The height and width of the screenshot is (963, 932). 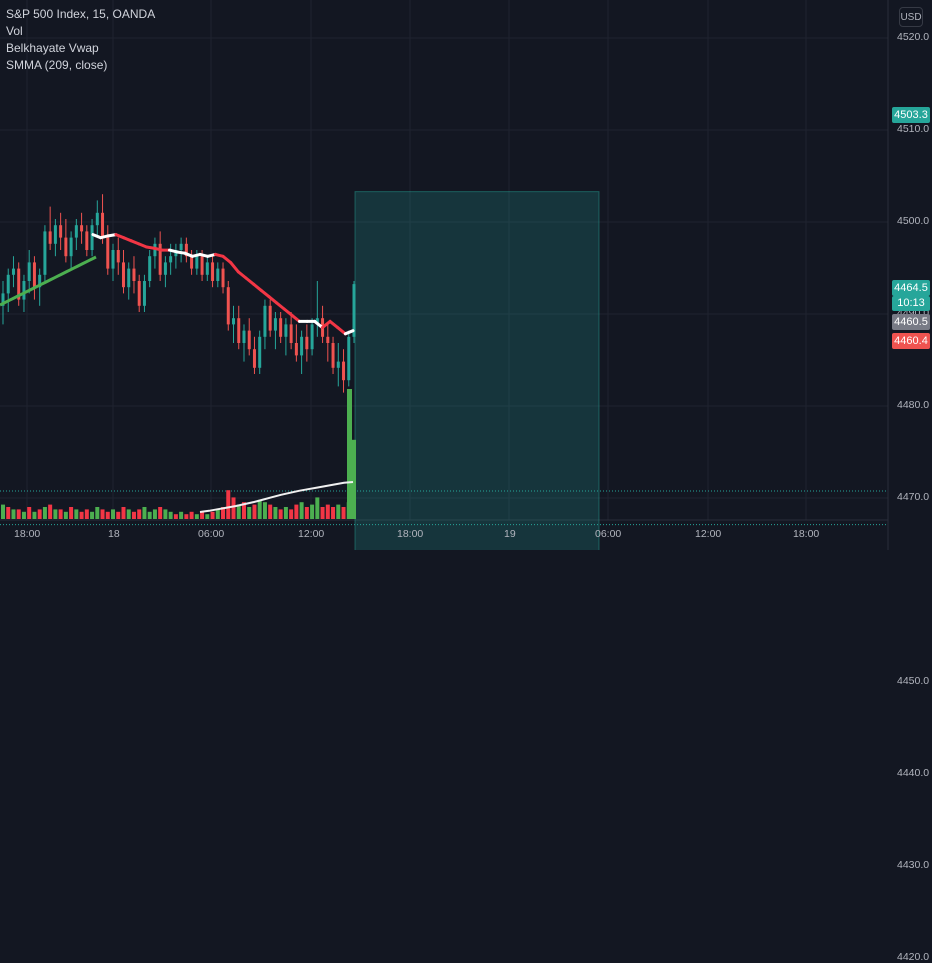 What do you see at coordinates (14, 31) in the screenshot?
I see `legend-indicator-vol: Vol` at bounding box center [14, 31].